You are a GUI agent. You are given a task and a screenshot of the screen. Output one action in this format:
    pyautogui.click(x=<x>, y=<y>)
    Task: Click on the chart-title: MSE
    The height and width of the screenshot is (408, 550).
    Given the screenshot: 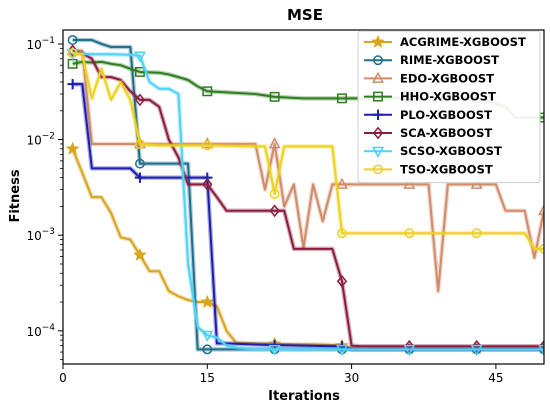 What is the action you would take?
    pyautogui.click(x=305, y=15)
    